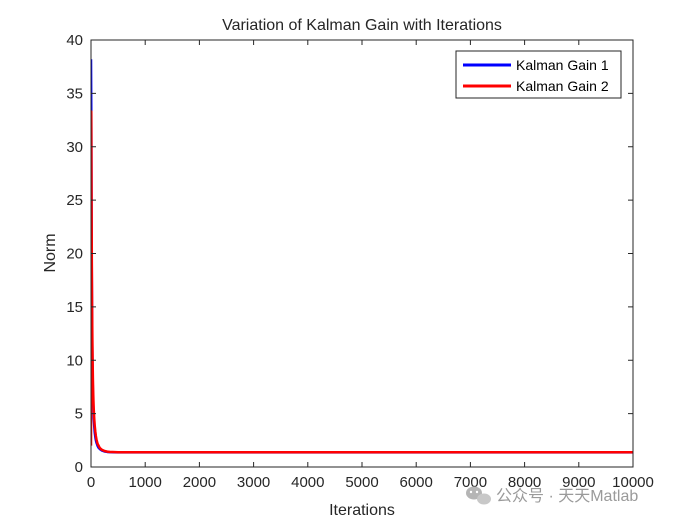  Describe the element at coordinates (74, 147) in the screenshot. I see `y-tick-label: 30` at that location.